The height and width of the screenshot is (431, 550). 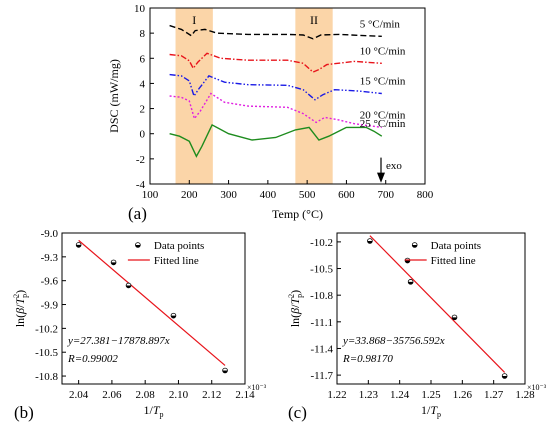 What do you see at coordinates (321, 349) in the screenshot?
I see `y-tick-label: -11.4` at bounding box center [321, 349].